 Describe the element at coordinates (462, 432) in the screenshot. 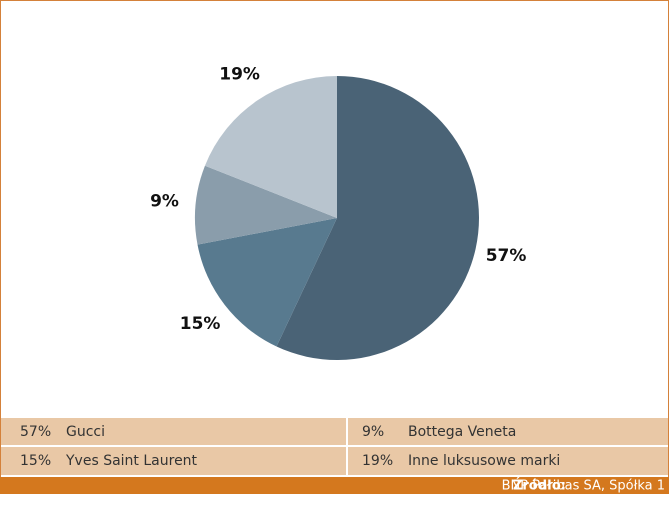

I see `legend-label: Bottega Veneta` at that location.